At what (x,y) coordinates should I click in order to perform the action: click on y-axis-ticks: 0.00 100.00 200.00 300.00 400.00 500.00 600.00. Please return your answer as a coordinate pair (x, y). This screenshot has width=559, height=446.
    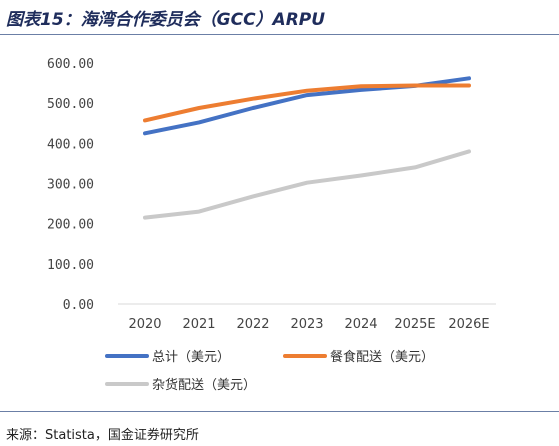
    Looking at the image, I should click on (70, 185).